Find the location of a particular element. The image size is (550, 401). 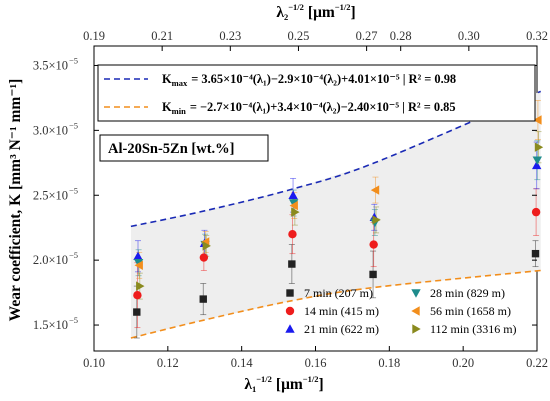

x-axis-title-sup: −1/2 is located at coordinates (264, 379).